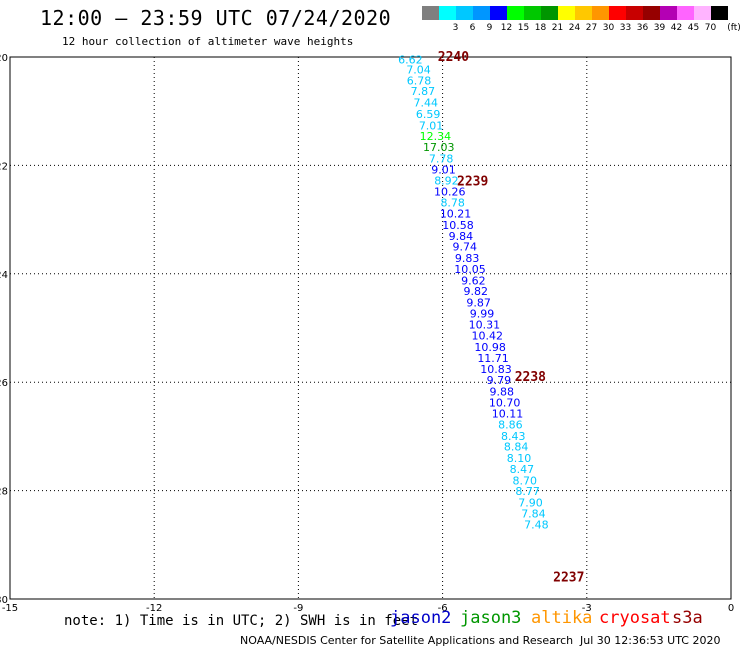 The height and width of the screenshot is (650, 740). I want to click on wave-height-point: 9.99, so click(482, 313).